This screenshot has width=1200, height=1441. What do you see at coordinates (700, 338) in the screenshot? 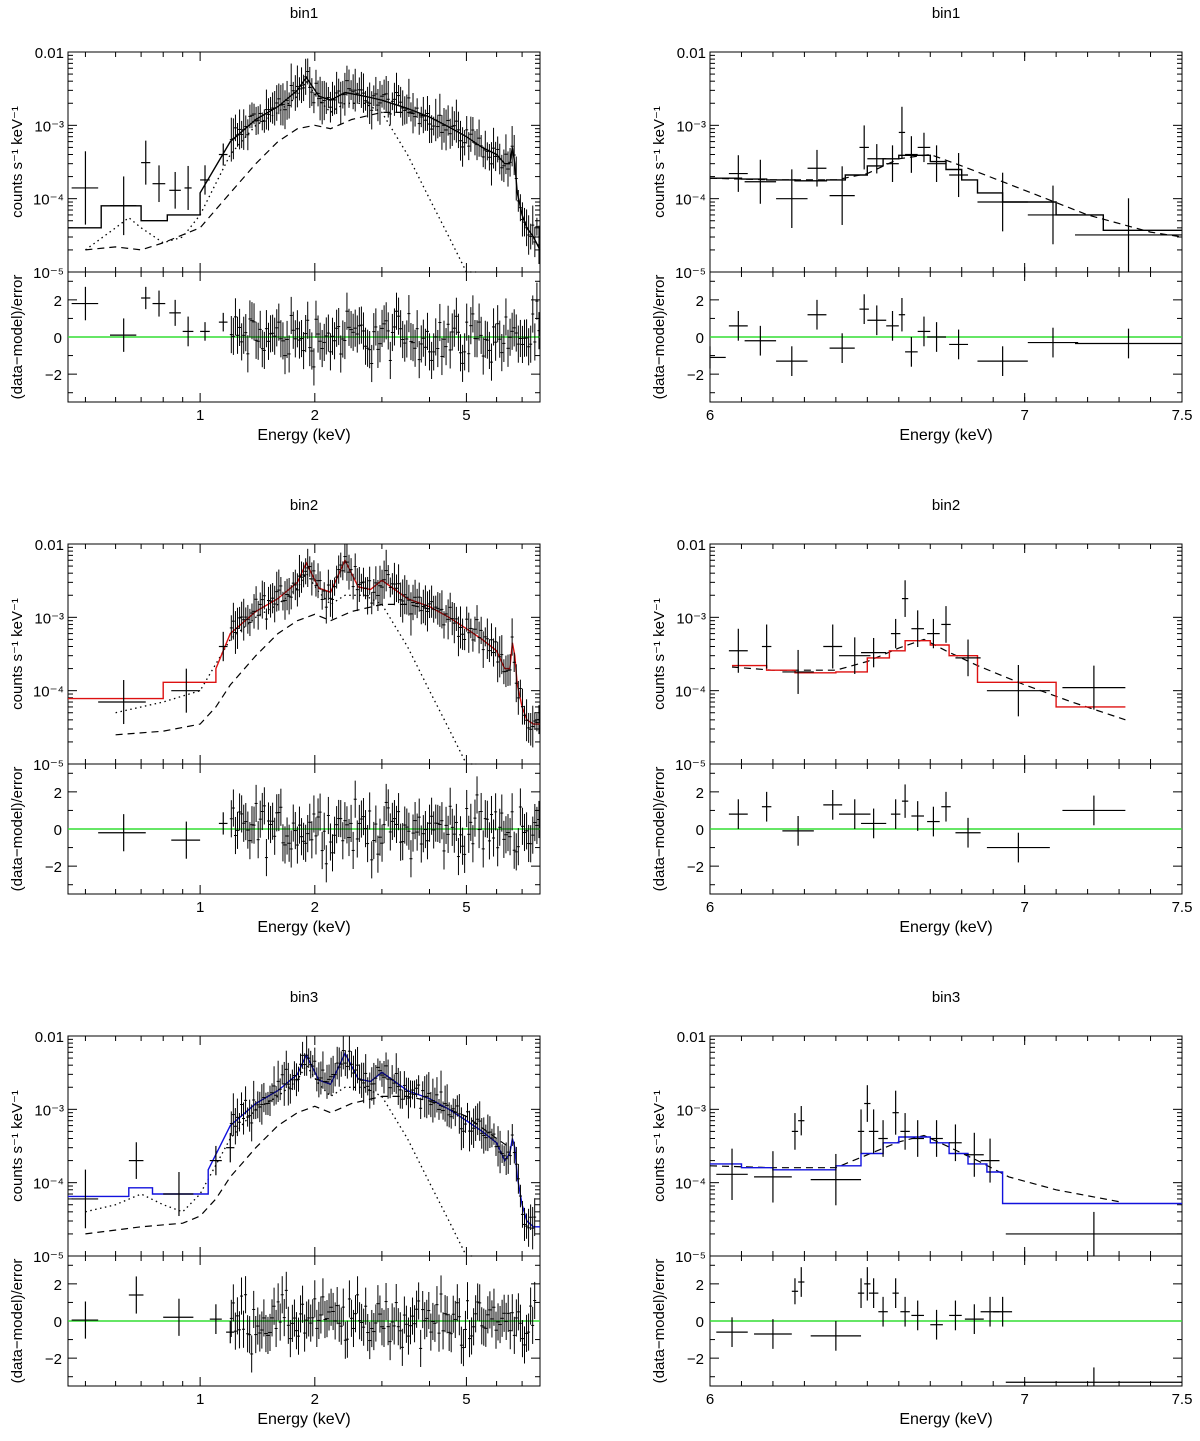
I see `y-tick-label-bottom: 0` at bounding box center [700, 338].